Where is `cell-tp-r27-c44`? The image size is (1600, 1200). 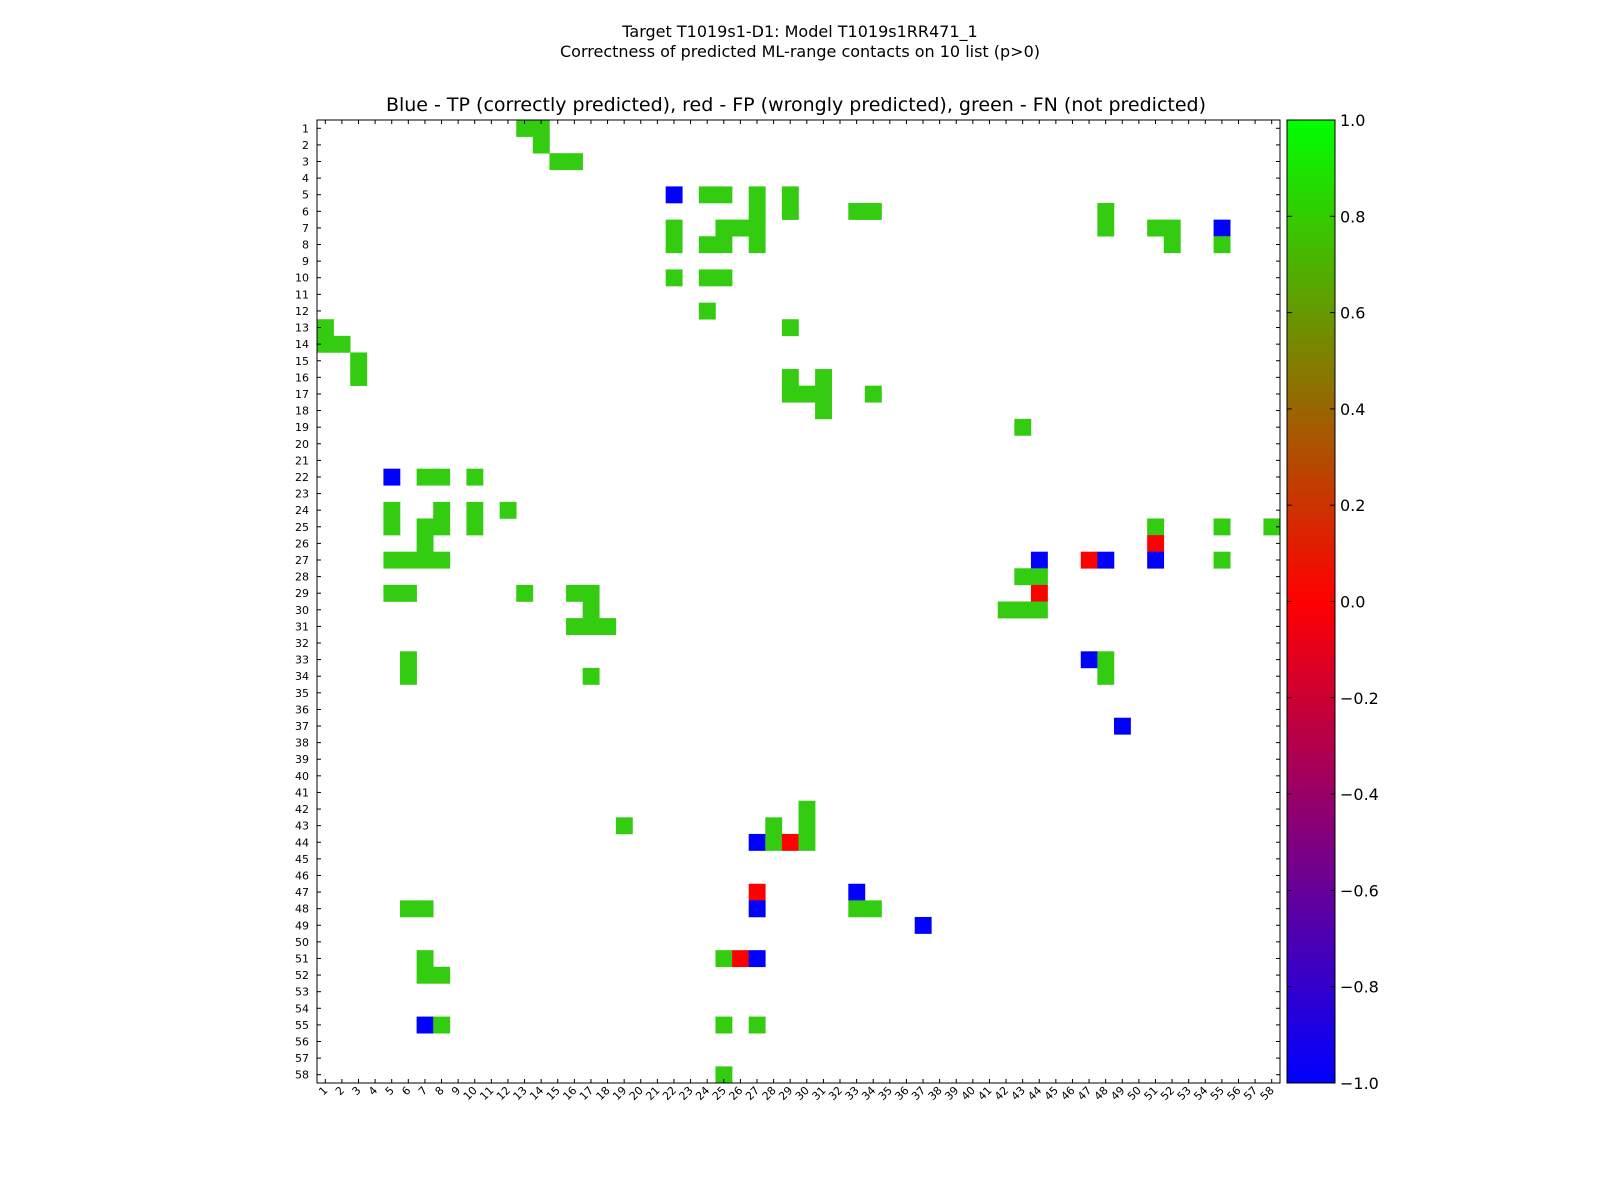 cell-tp-r27-c44 is located at coordinates (1039, 560).